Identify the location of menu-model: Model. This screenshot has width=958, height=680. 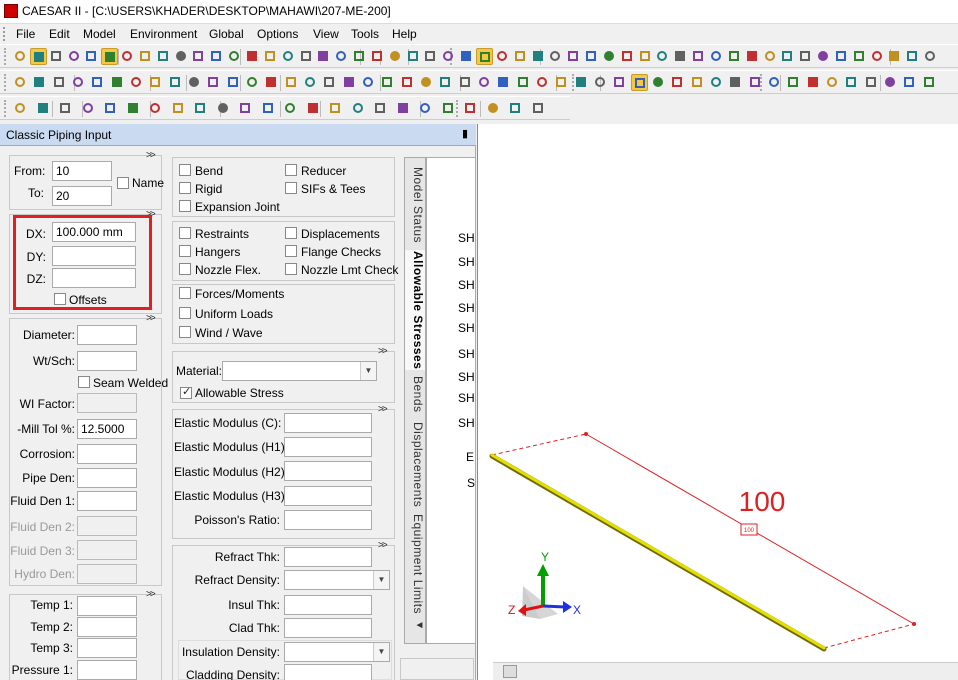
(99, 34).